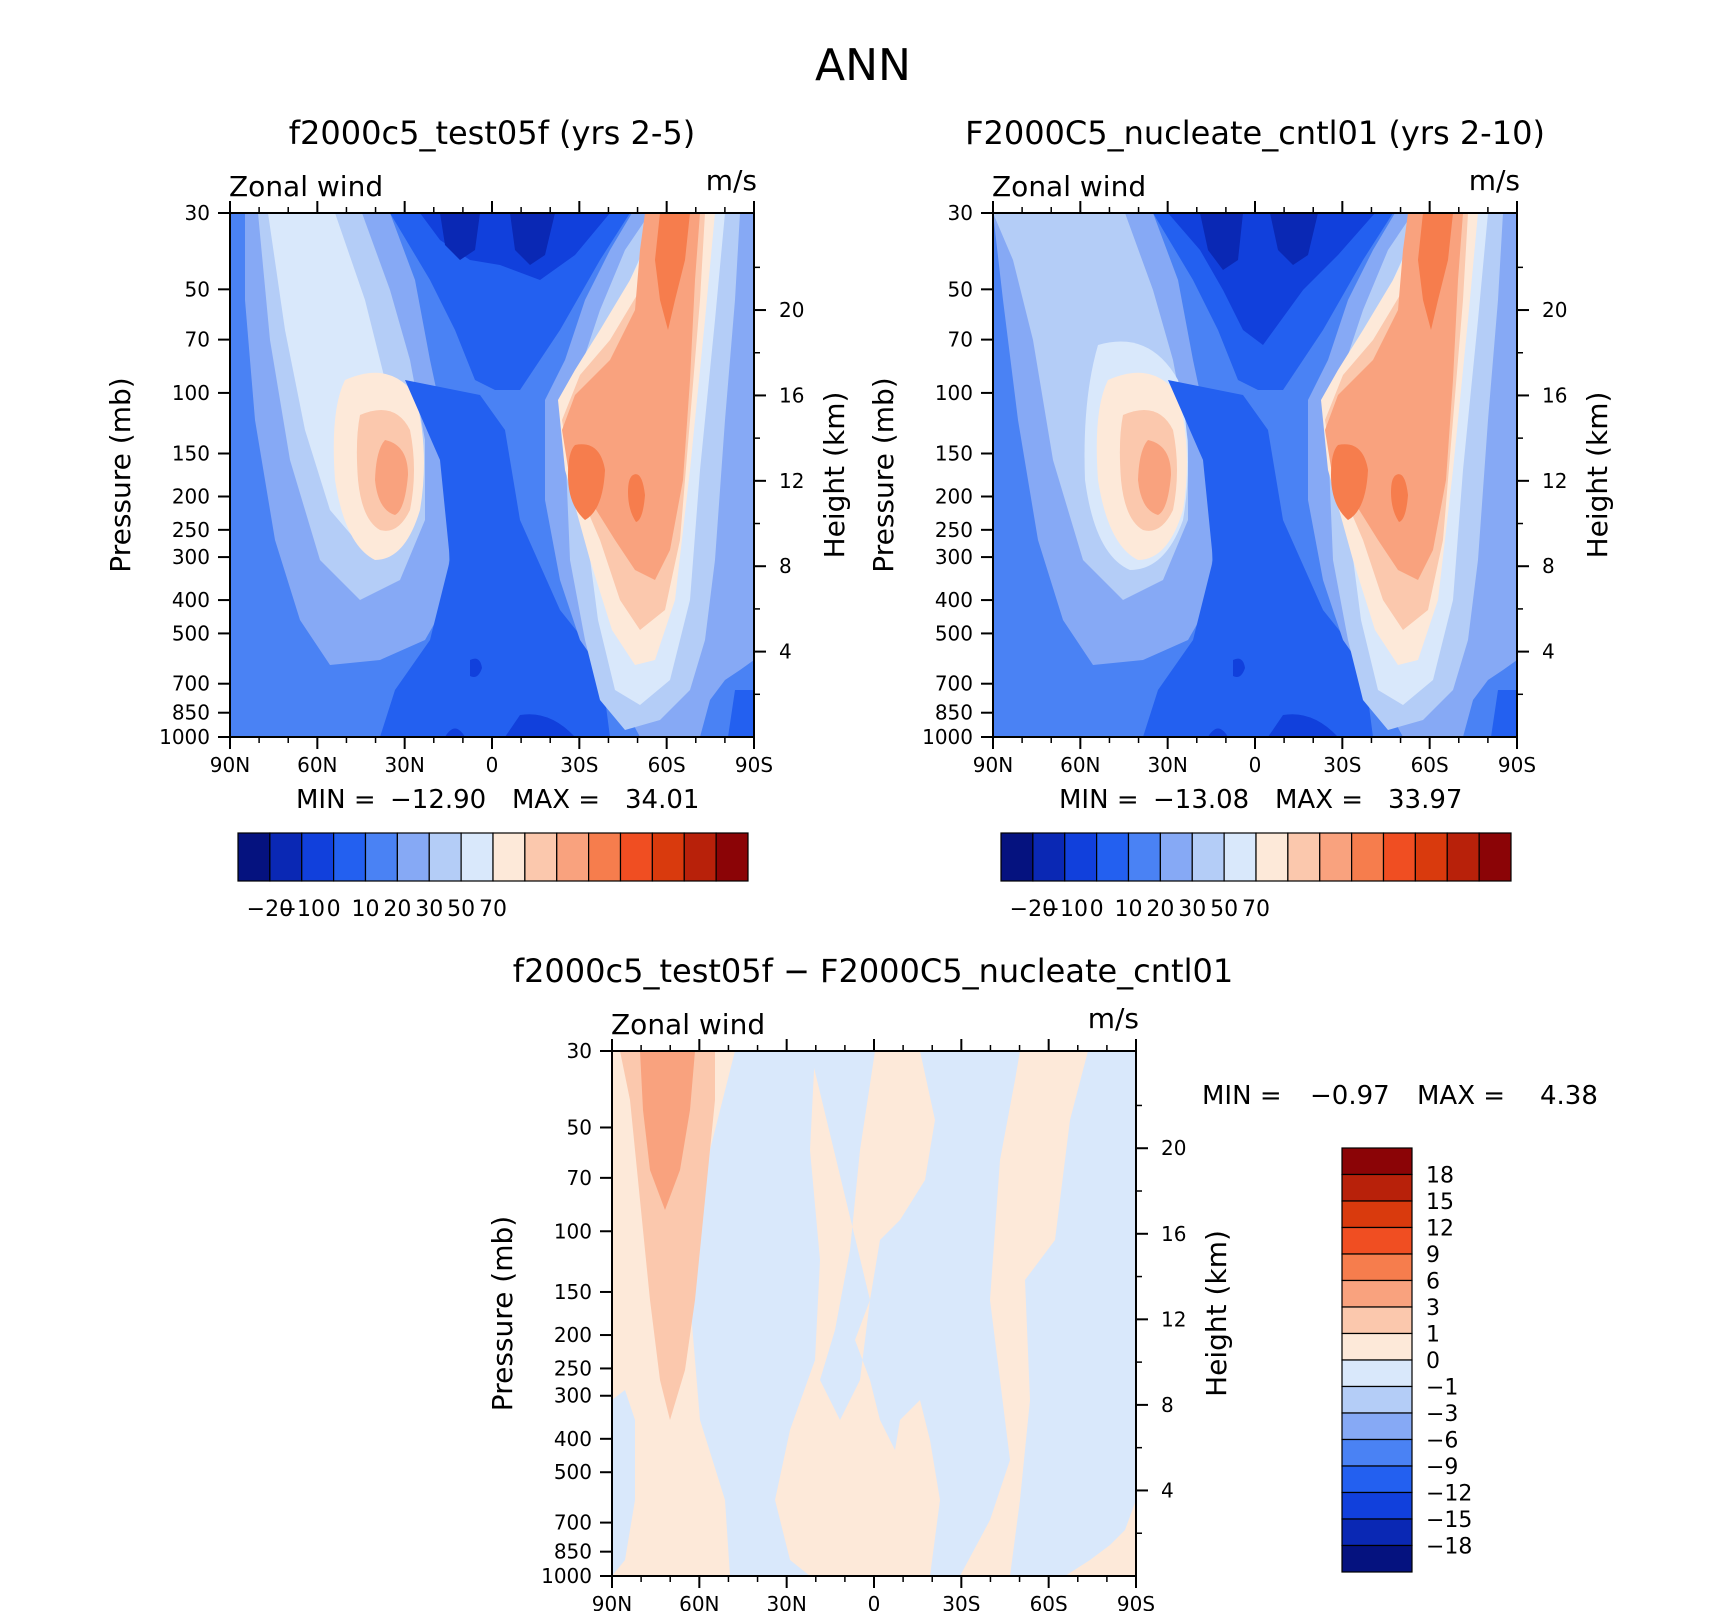 The image size is (1710, 1611). I want to click on panel-test-ytick-label-2: 70, so click(197, 340).